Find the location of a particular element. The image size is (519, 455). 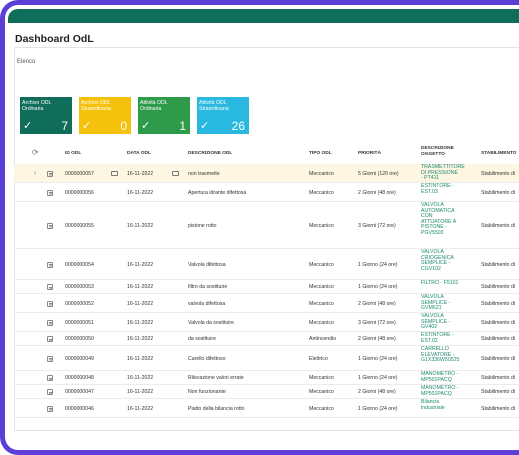

tile-count: 1 is located at coordinates (182, 126).